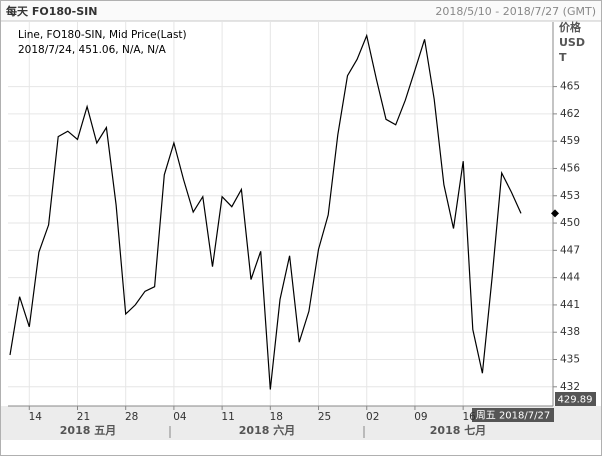  What do you see at coordinates (572, 42) in the screenshot?
I see `y-axis-label: USD` at bounding box center [572, 42].